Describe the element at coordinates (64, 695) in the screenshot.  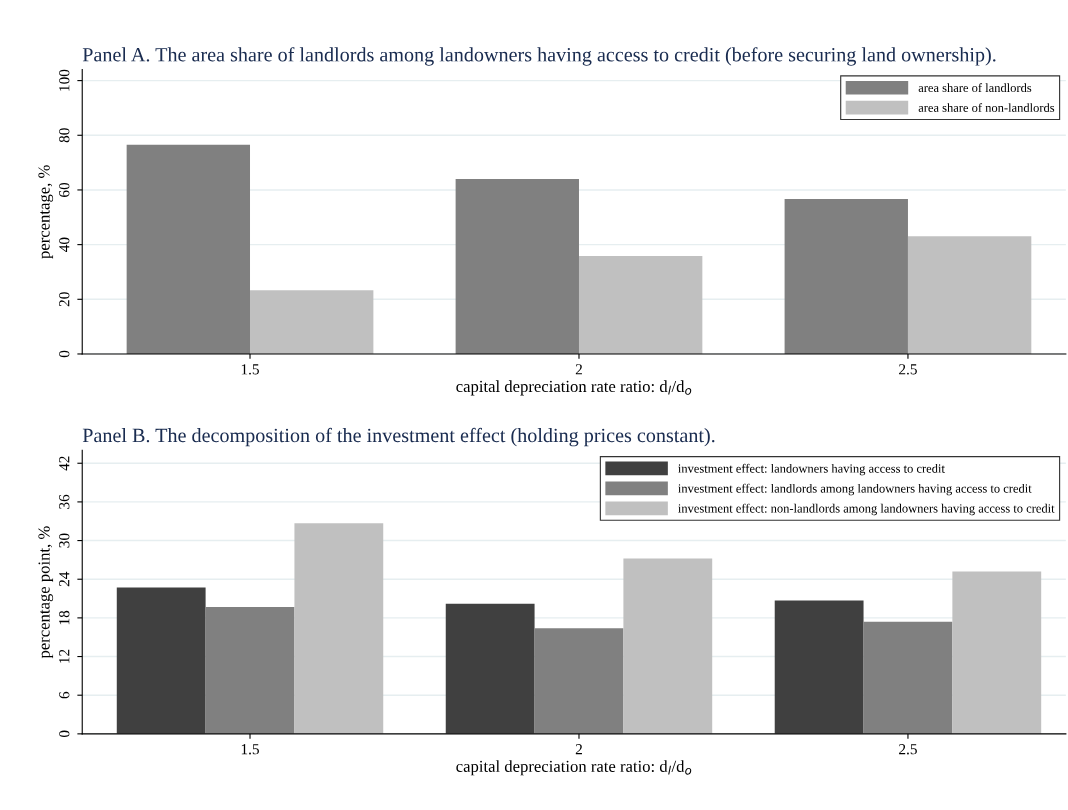
I see `y-tick-label: 6` at that location.